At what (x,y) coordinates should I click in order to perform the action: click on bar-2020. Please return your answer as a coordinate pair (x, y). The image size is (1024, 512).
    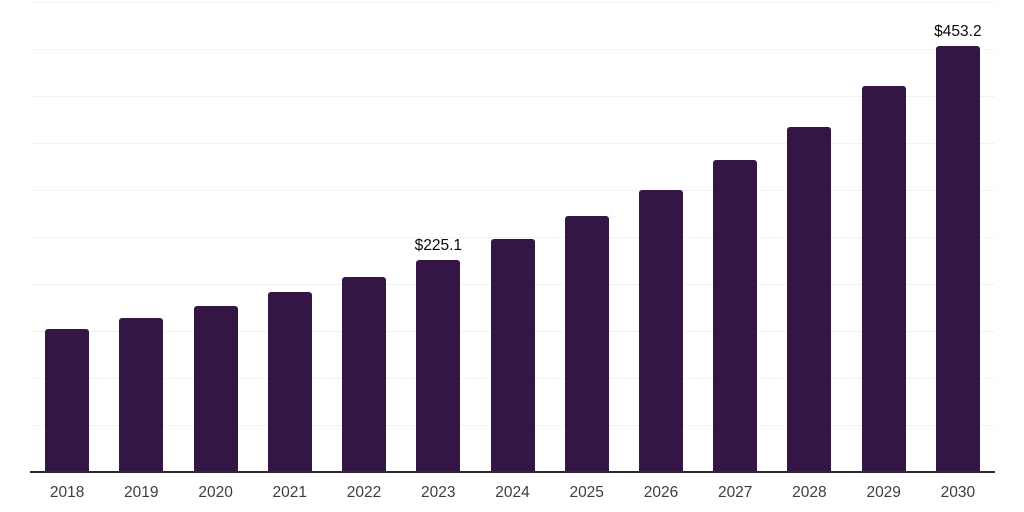
    Looking at the image, I should click on (215, 389).